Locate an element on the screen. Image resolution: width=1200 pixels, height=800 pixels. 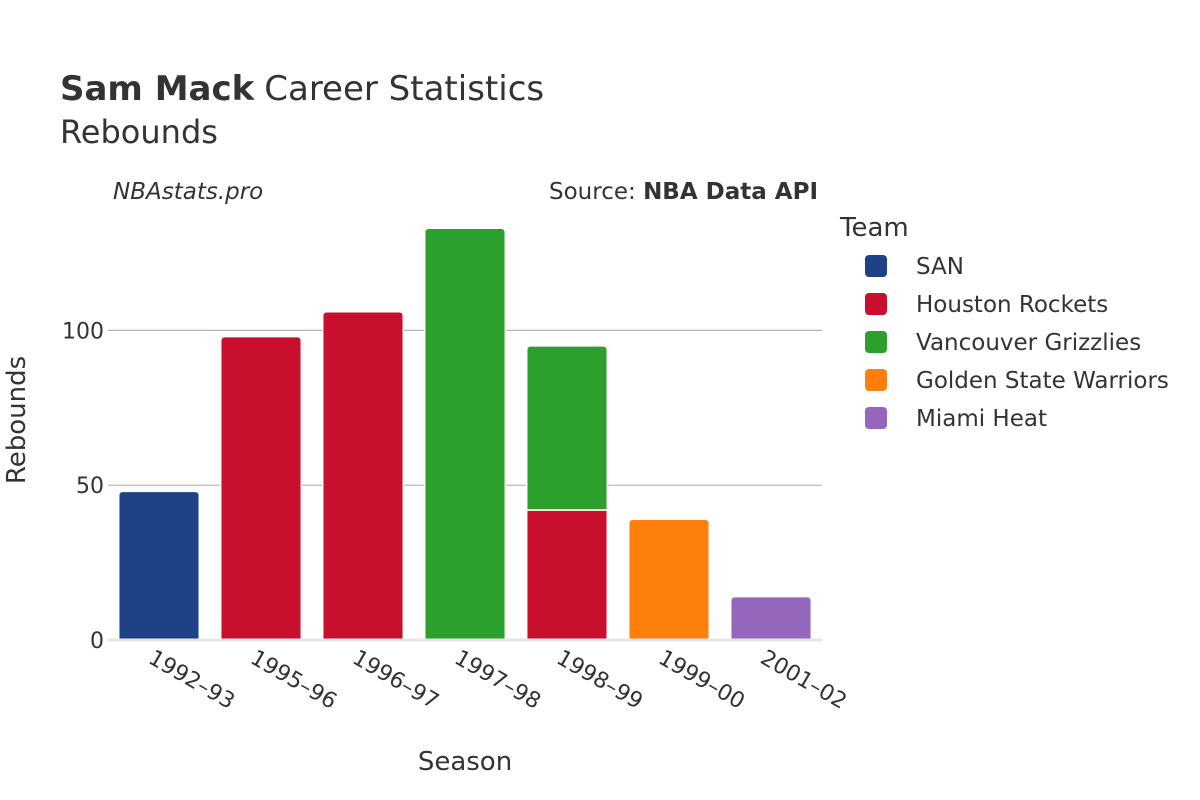
y-tick-label: 50 is located at coordinates (90, 486).